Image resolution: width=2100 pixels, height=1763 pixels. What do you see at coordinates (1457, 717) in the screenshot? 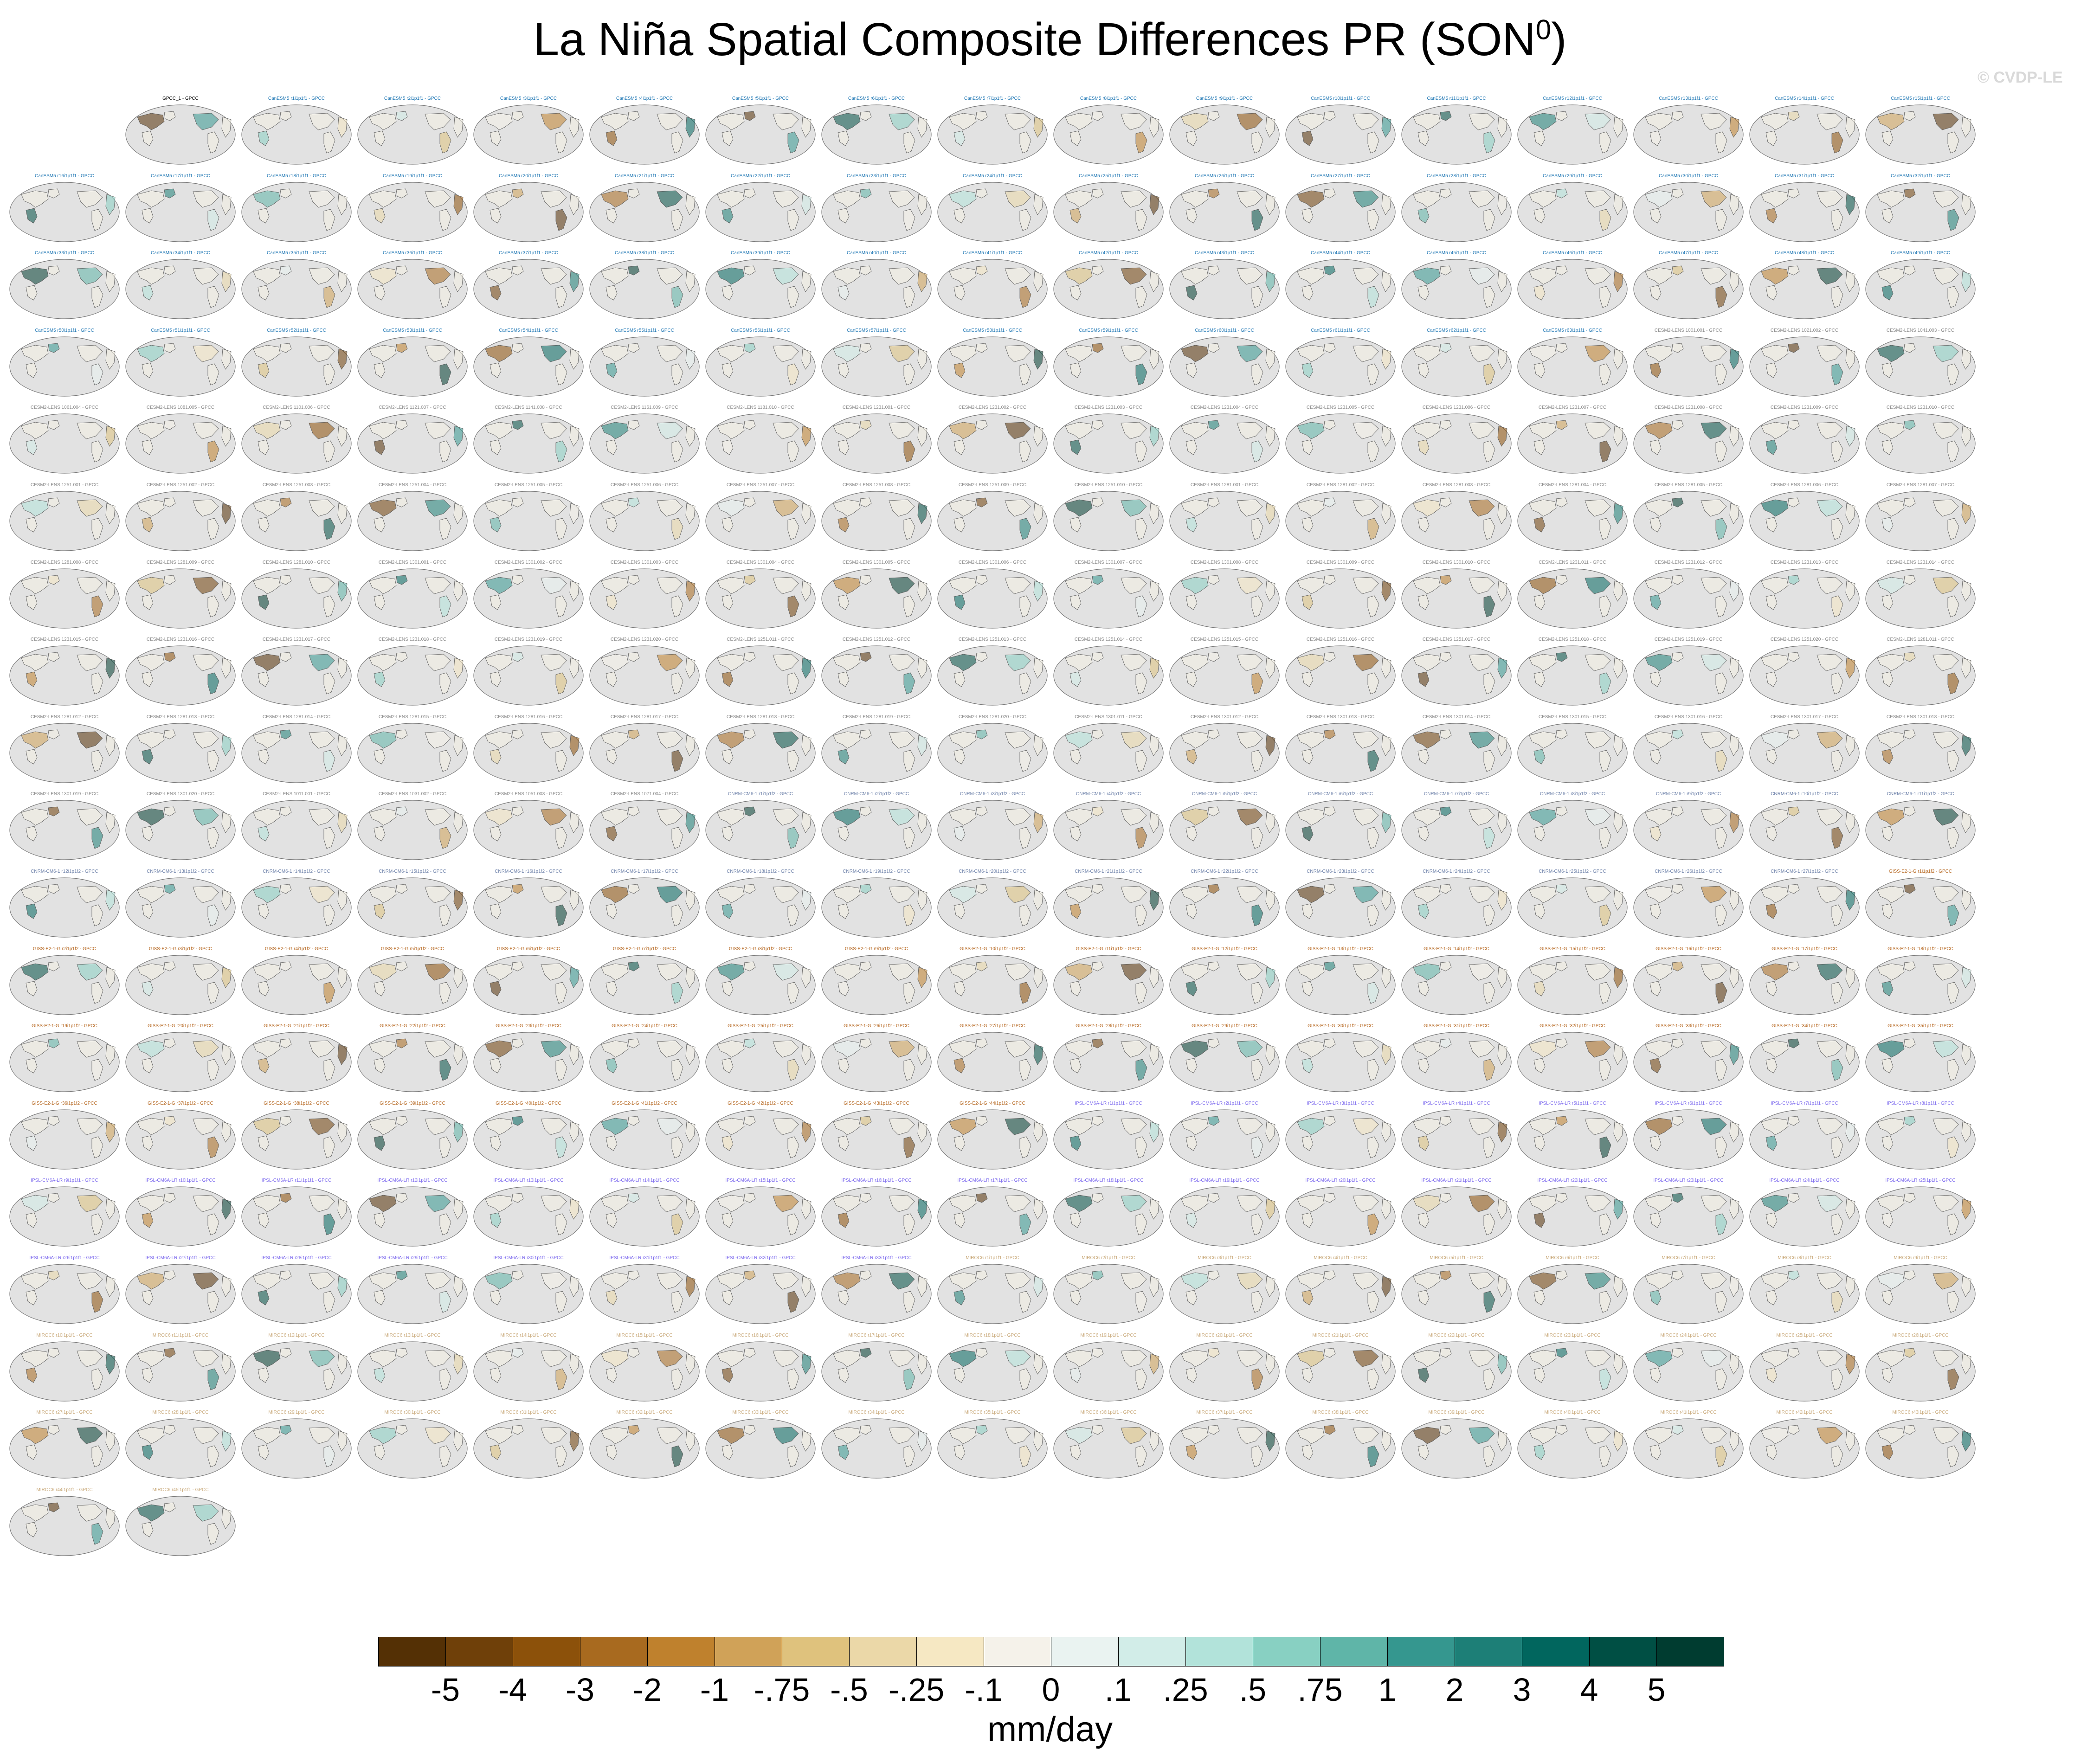
I see `panel-title: CESM2-LENS 1301.014 - GPCC` at bounding box center [1457, 717].